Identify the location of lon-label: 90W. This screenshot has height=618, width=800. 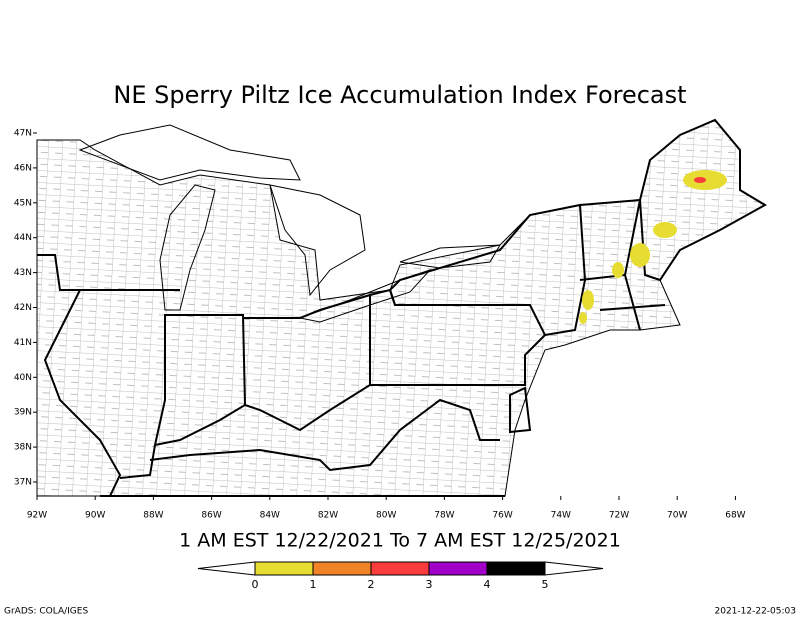
(95, 516).